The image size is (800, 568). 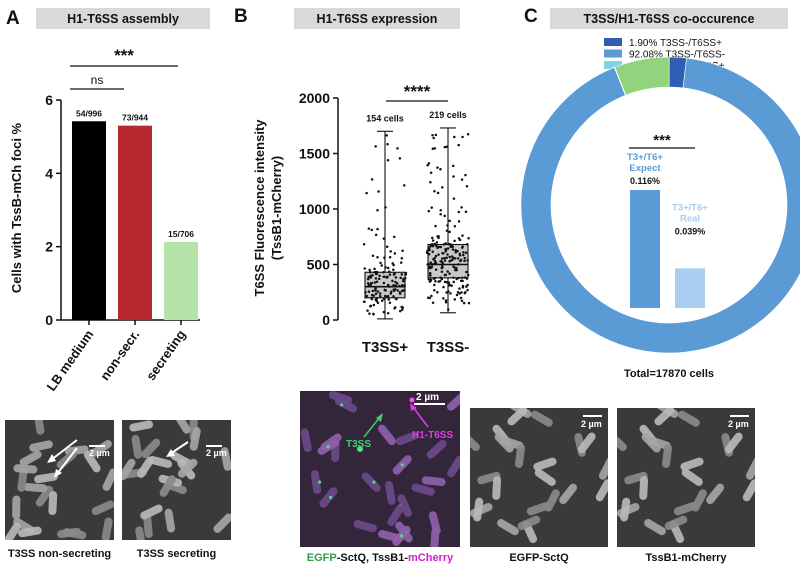 I want to click on bar-a, so click(x=135, y=223).